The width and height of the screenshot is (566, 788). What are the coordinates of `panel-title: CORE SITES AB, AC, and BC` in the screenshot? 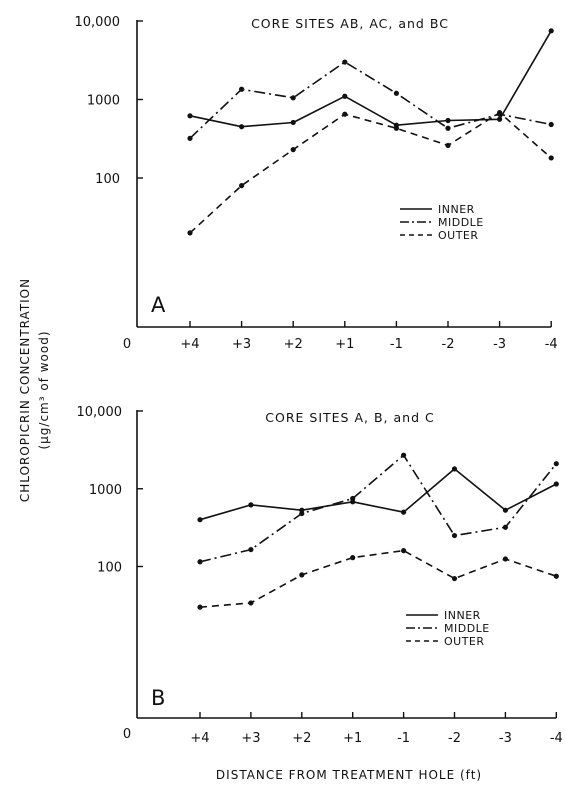 It's located at (350, 23).